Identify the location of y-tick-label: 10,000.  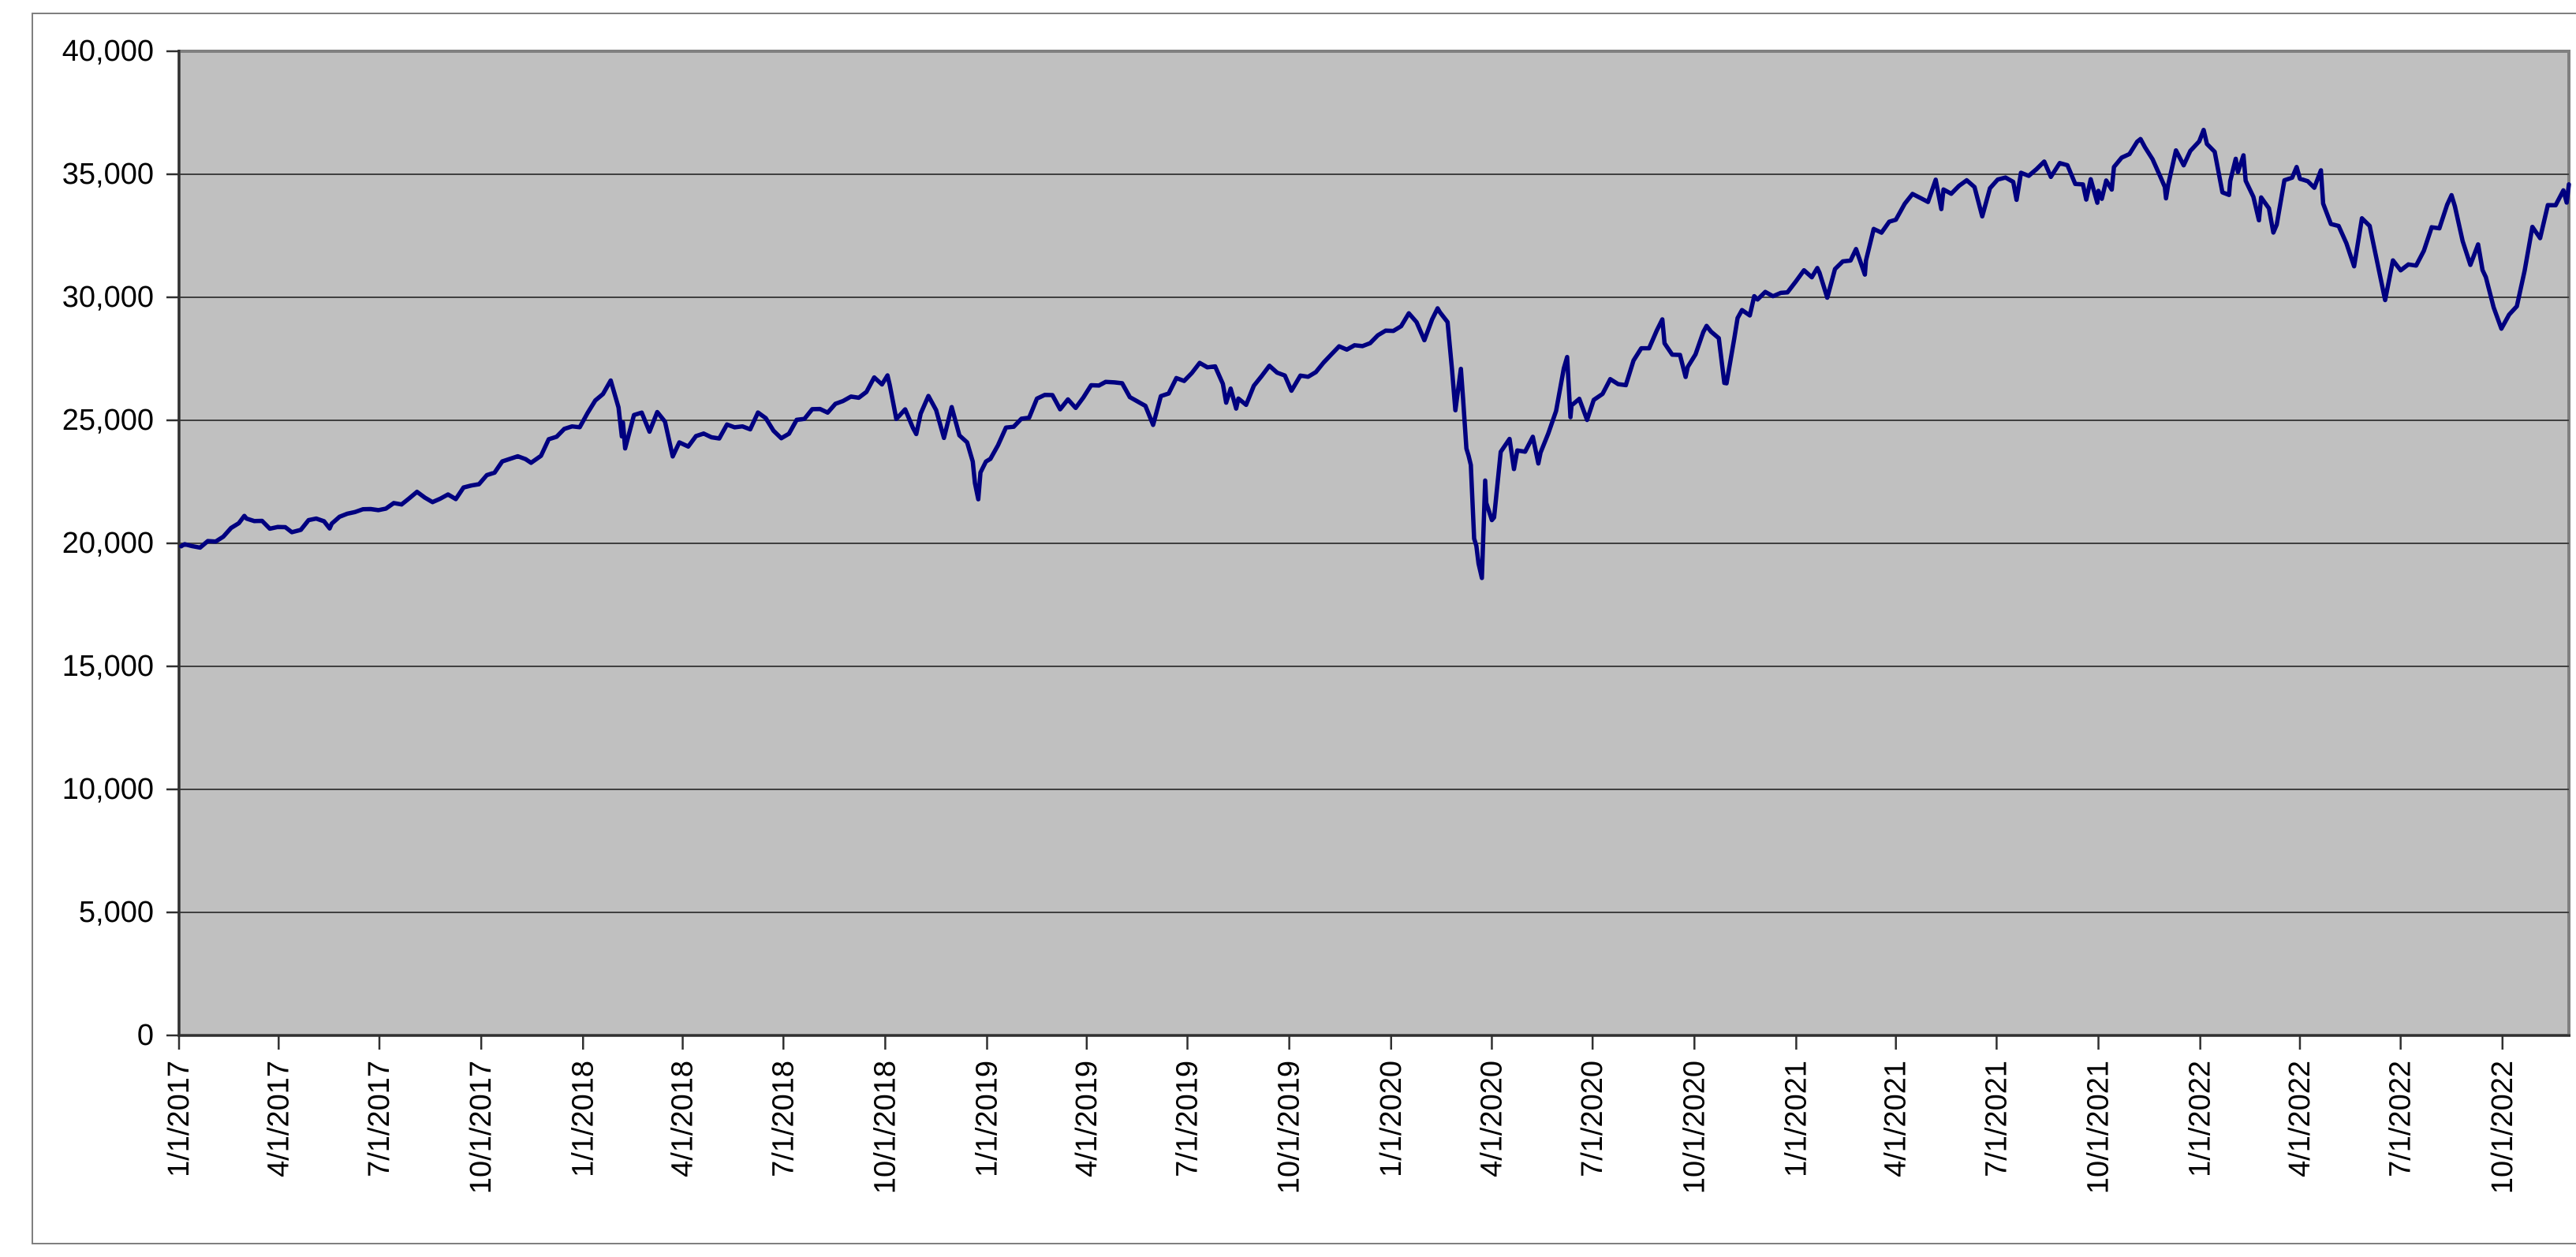
(108, 789).